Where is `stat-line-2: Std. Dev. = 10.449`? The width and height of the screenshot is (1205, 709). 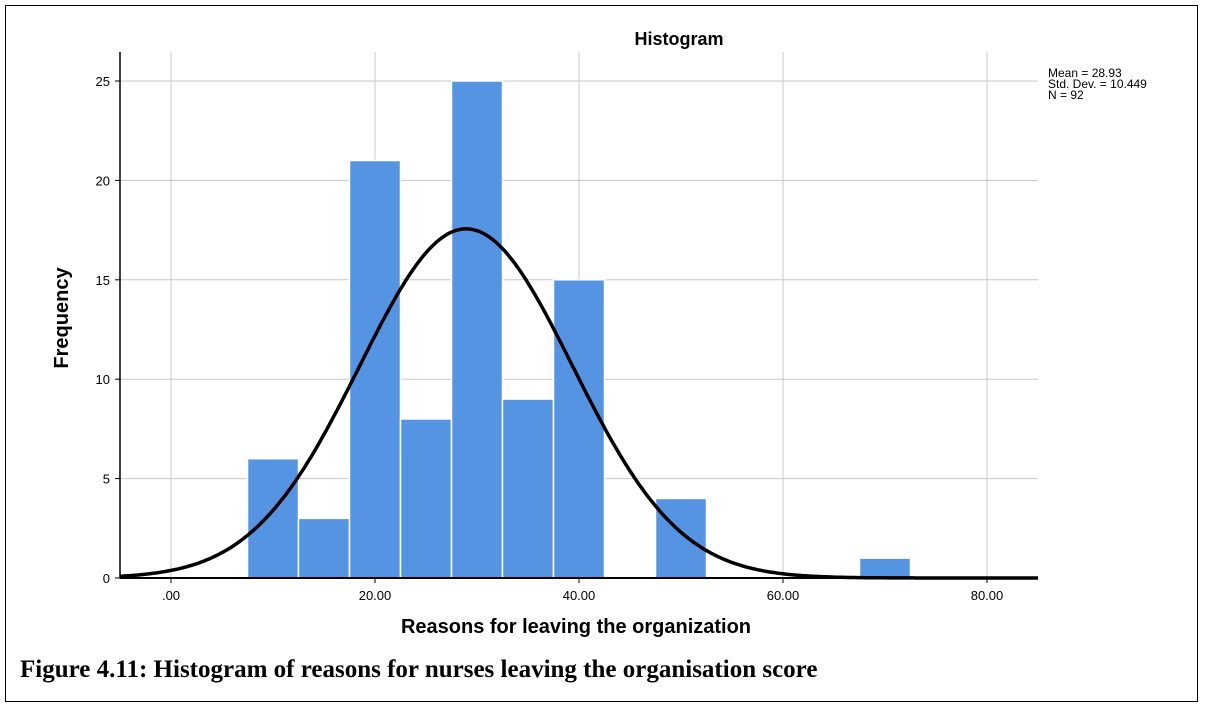
stat-line-2: Std. Dev. = 10.449 is located at coordinates (1097, 84).